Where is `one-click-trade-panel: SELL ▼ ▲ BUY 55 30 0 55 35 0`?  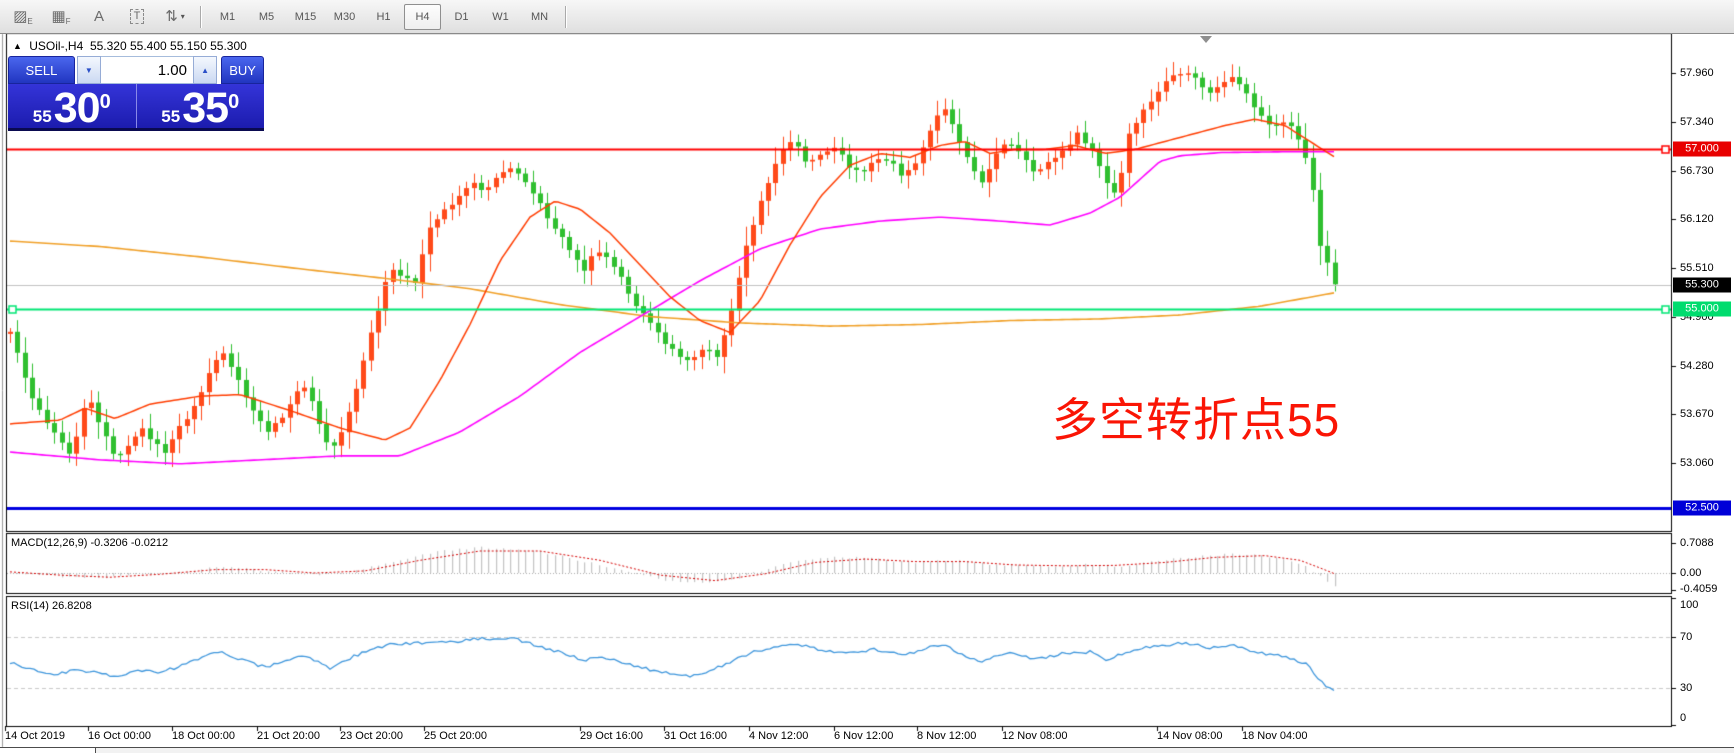 one-click-trade-panel: SELL ▼ ▲ BUY 55 30 0 55 35 0 is located at coordinates (136, 94).